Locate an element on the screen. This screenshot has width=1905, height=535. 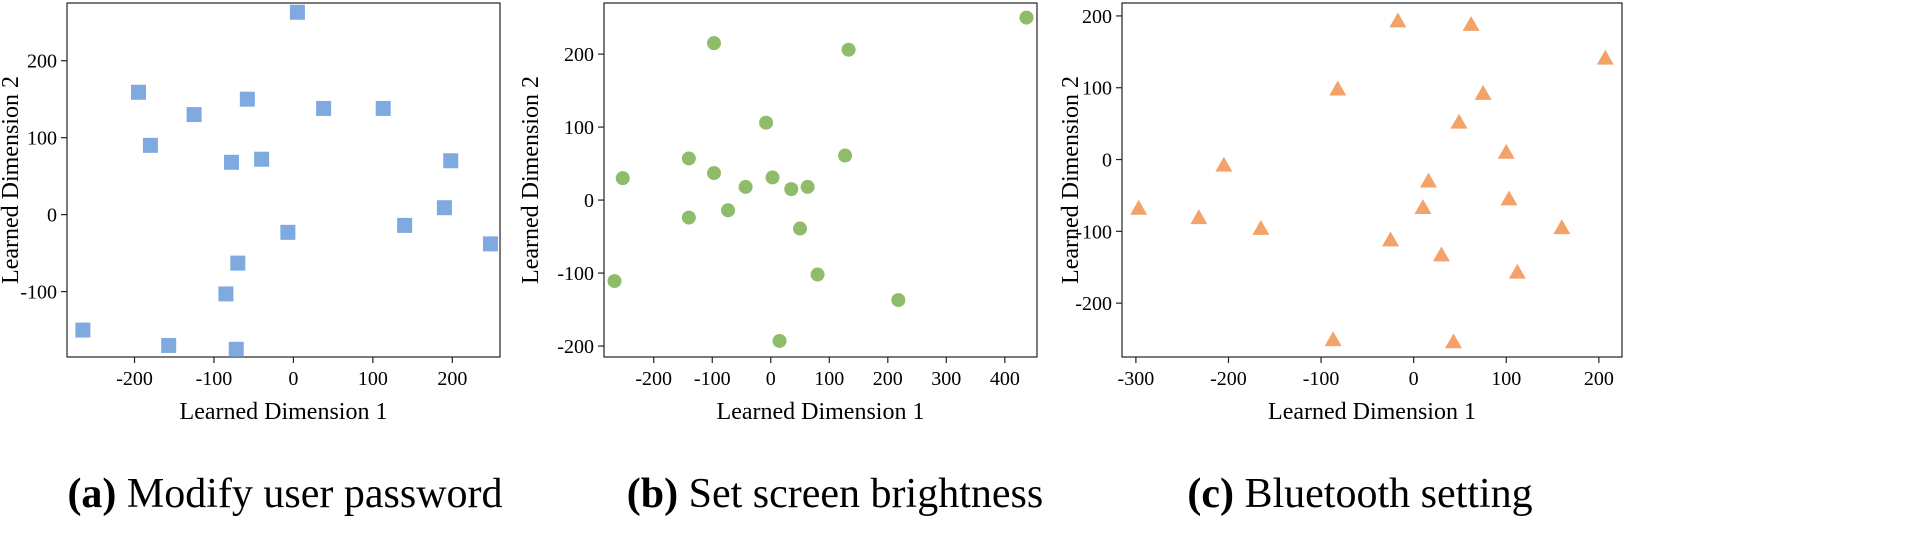
x-tick-label-a: 100 is located at coordinates (373, 379).